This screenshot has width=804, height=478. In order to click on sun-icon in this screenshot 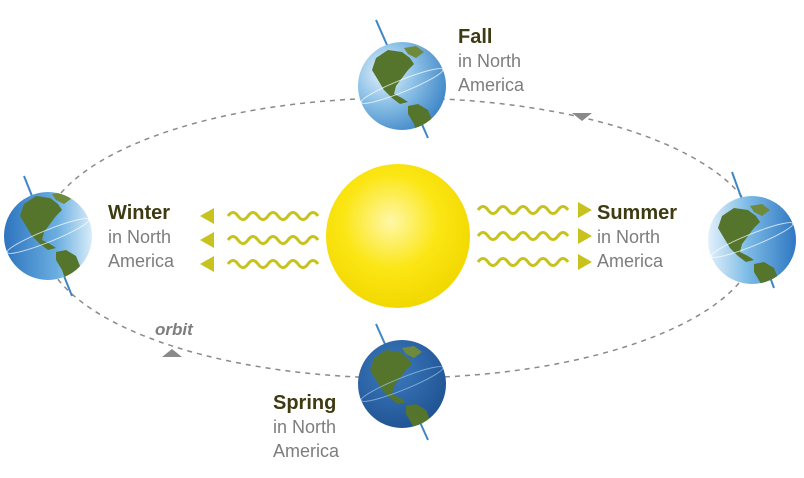, I will do `click(398, 236)`.